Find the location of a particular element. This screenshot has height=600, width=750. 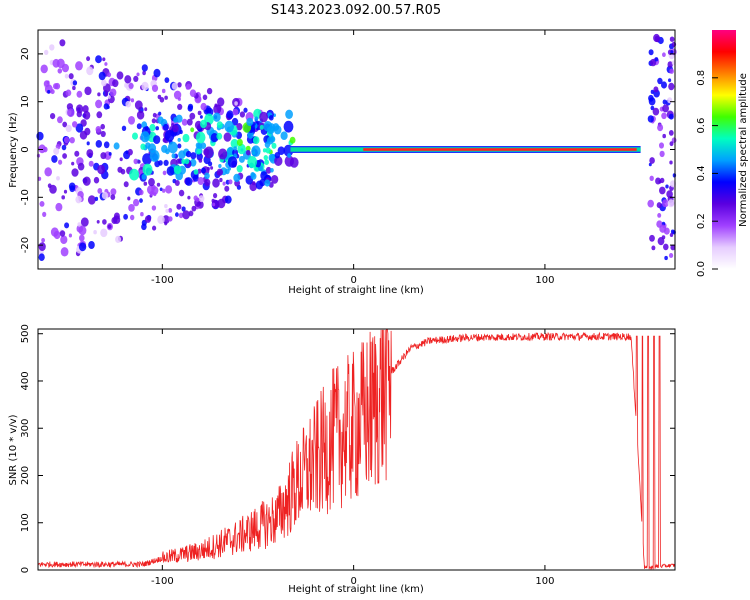

spectrogram-y-tick-label: -10 is located at coordinates (25, 197).